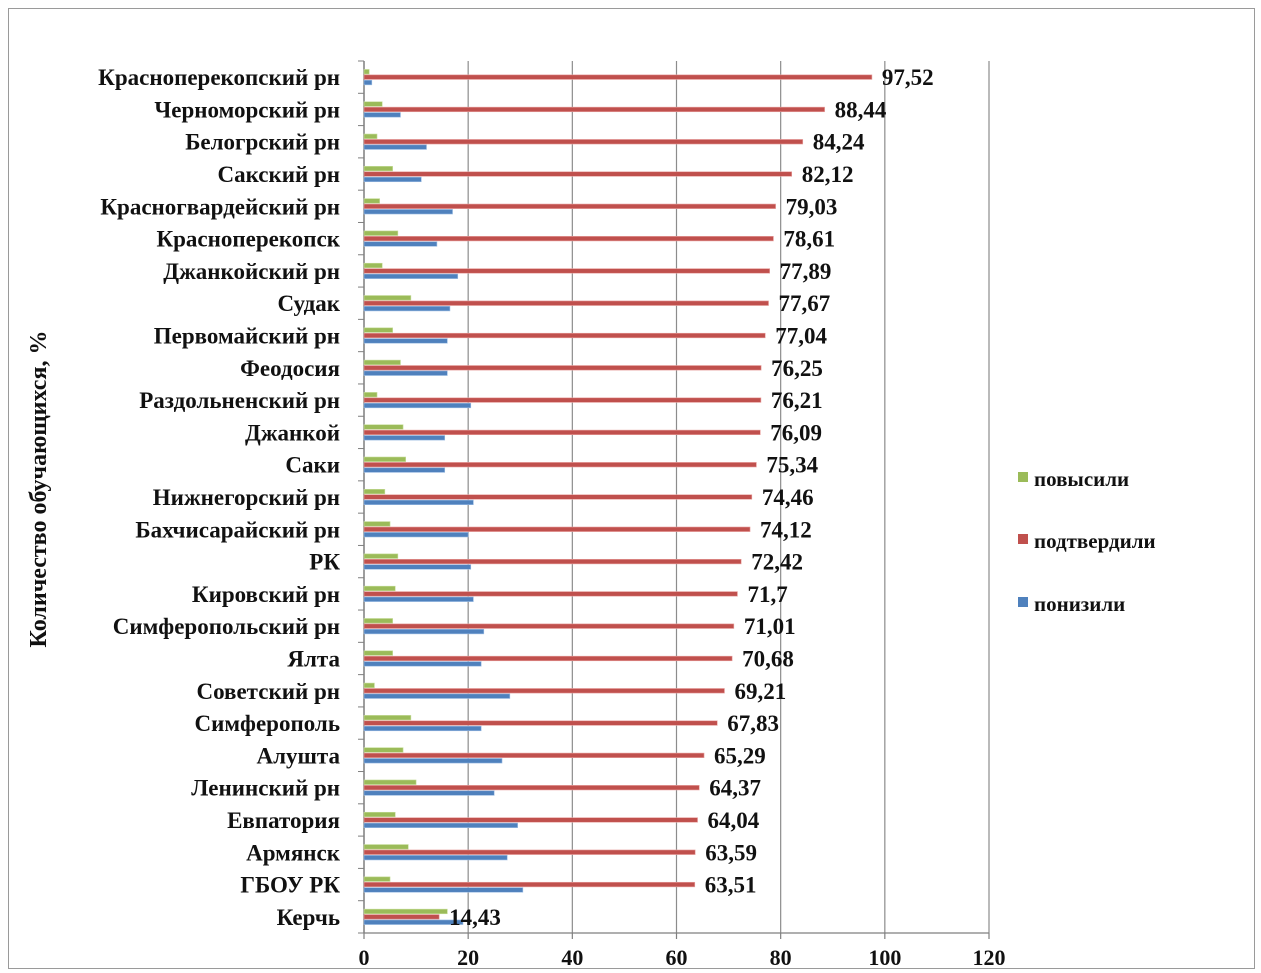 The image size is (1261, 973). What do you see at coordinates (768, 658) in the screenshot?
I see `data-label: 70,68` at bounding box center [768, 658].